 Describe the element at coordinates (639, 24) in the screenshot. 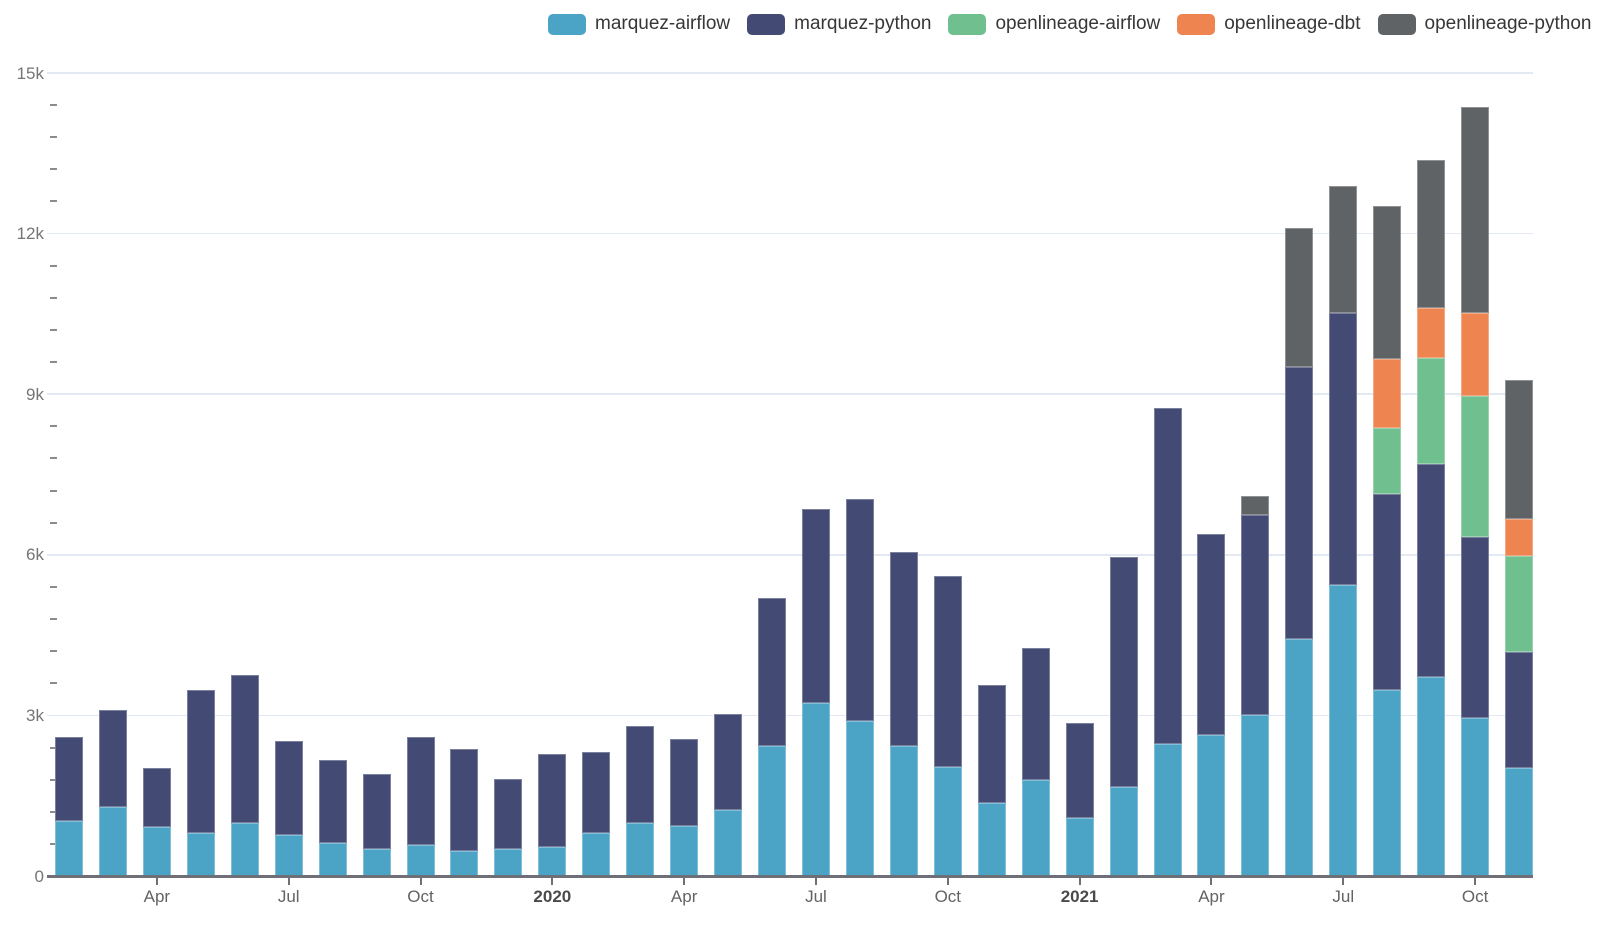

I see `legend-item-marquez-airflow: marquez-airflow` at that location.